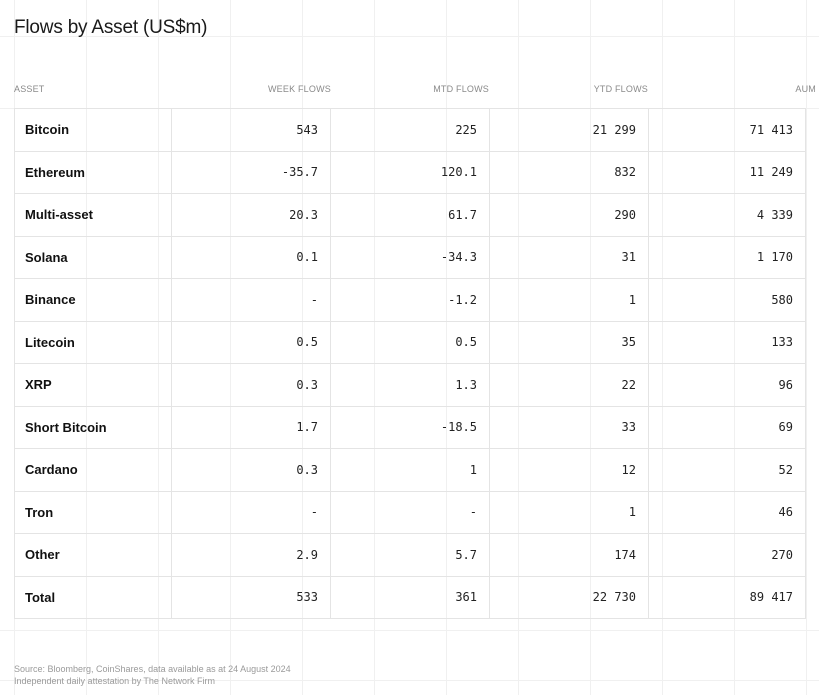 The height and width of the screenshot is (695, 819). I want to click on mtd-flows-cell: 1.3, so click(410, 385).